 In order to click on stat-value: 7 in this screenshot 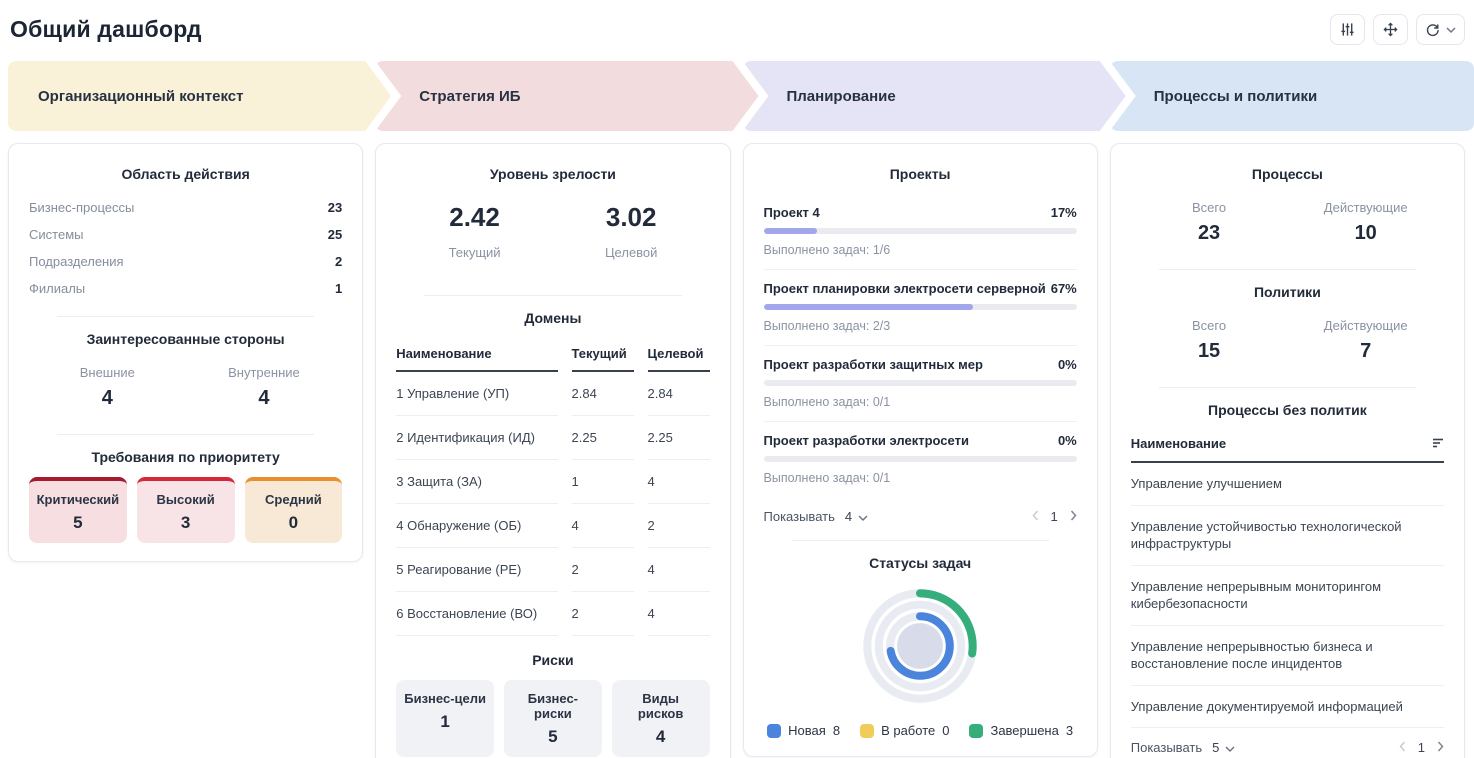, I will do `click(1366, 351)`.